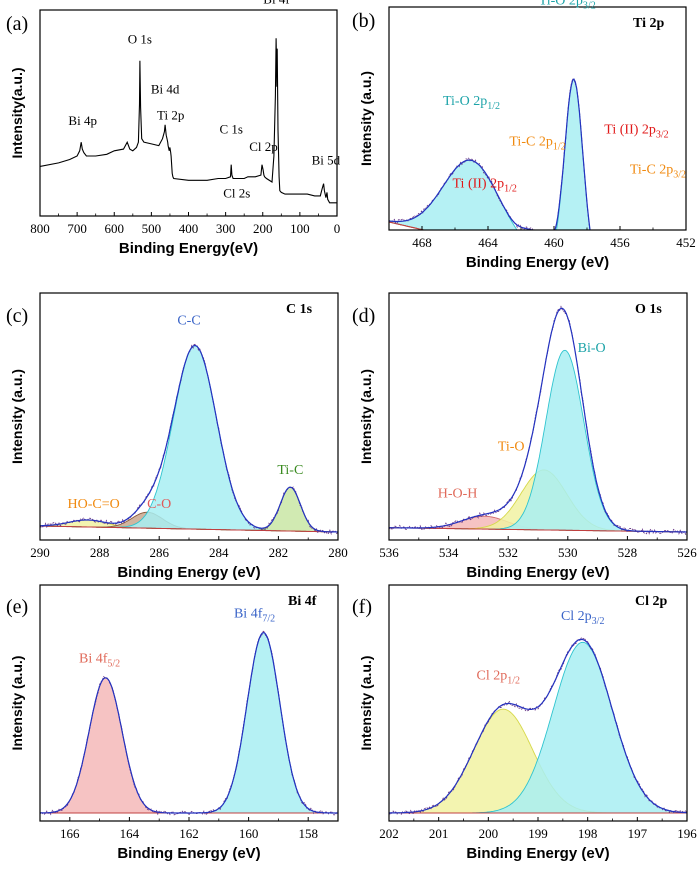 The width and height of the screenshot is (700, 870). I want to click on x-tick-label: 700, so click(77, 228).